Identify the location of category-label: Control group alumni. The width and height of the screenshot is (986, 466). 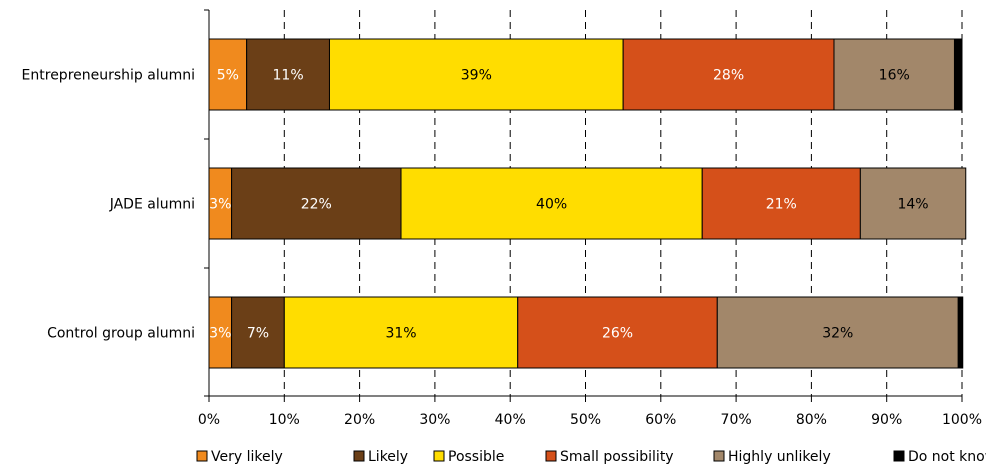
(121, 334).